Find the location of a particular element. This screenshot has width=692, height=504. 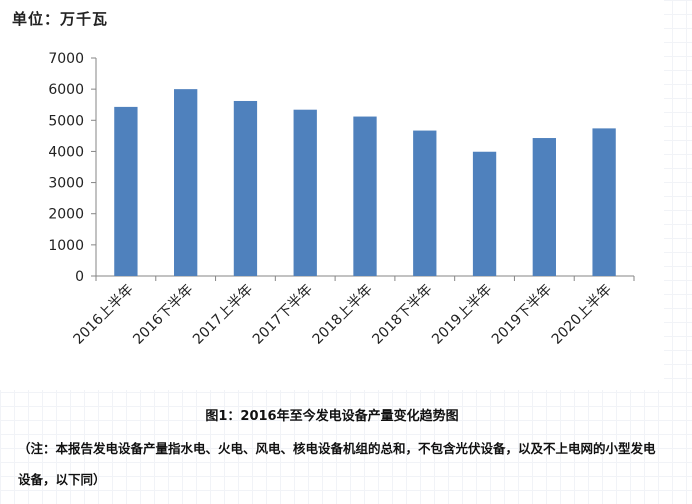

x-tick-label: 2017上半年 is located at coordinates (223, 315).